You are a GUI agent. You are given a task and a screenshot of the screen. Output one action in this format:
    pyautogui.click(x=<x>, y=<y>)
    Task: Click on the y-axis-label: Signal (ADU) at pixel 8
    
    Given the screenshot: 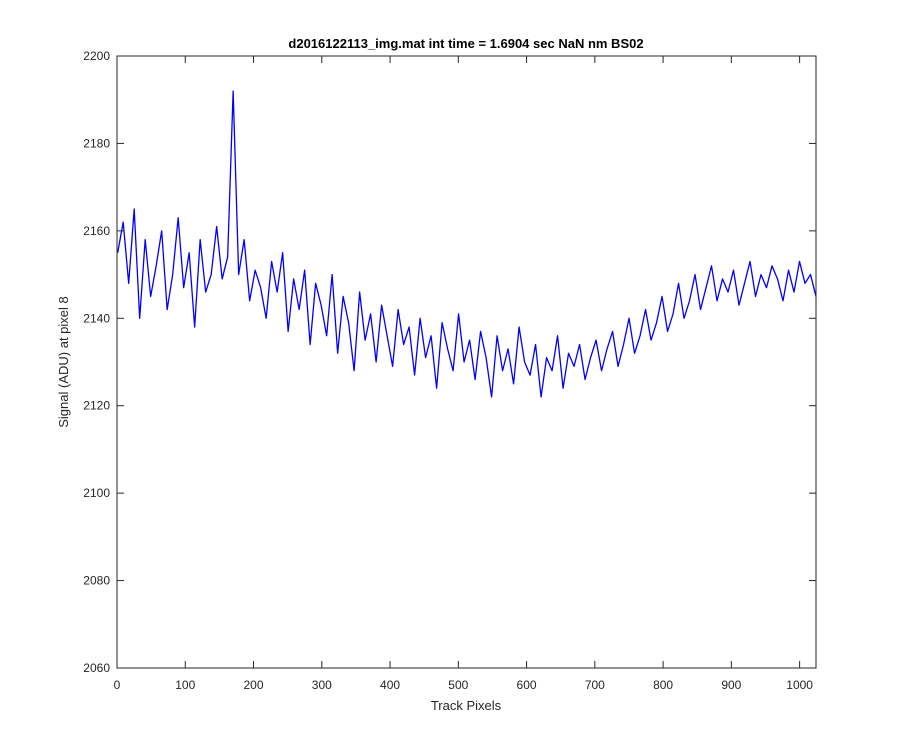 What is the action you would take?
    pyautogui.click(x=63, y=362)
    